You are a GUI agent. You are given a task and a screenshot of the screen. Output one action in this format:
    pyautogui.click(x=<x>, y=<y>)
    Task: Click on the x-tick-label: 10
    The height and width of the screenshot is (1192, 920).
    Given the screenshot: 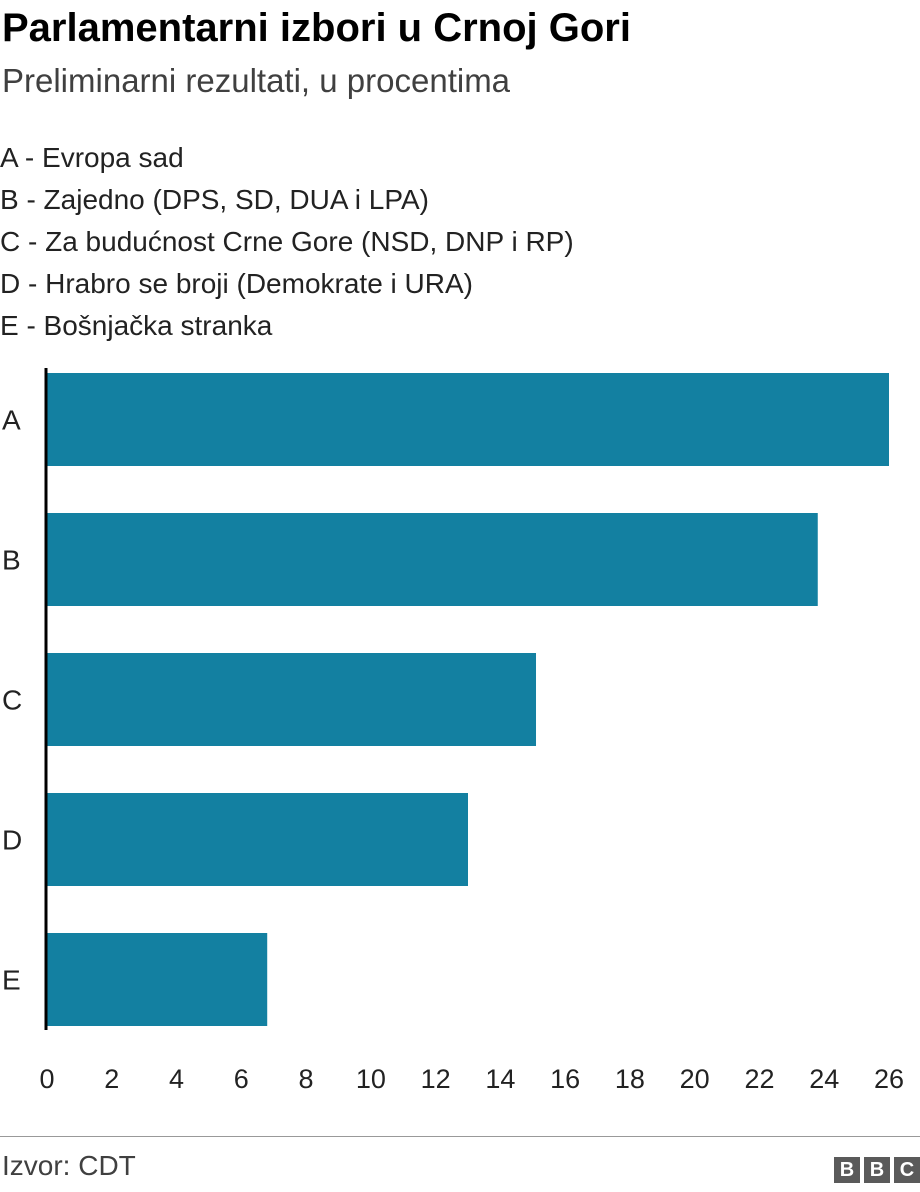 What is the action you would take?
    pyautogui.click(x=371, y=1079)
    